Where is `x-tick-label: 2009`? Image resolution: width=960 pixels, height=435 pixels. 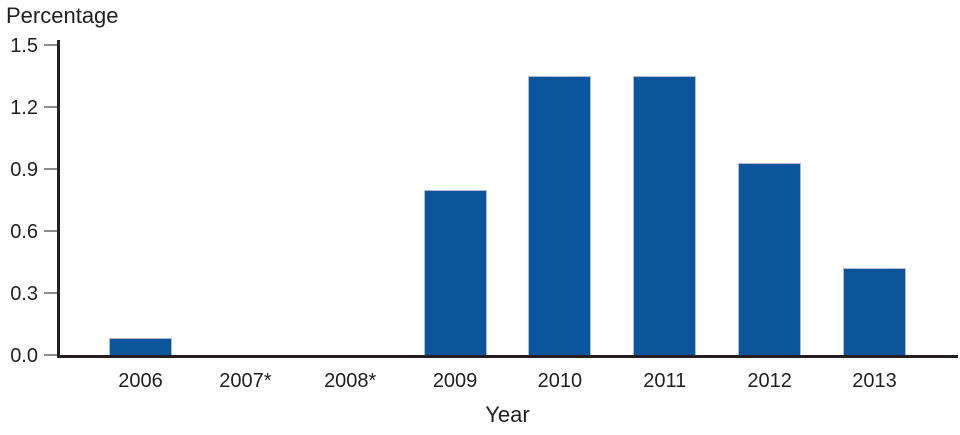
x-tick-label: 2009 is located at coordinates (455, 381).